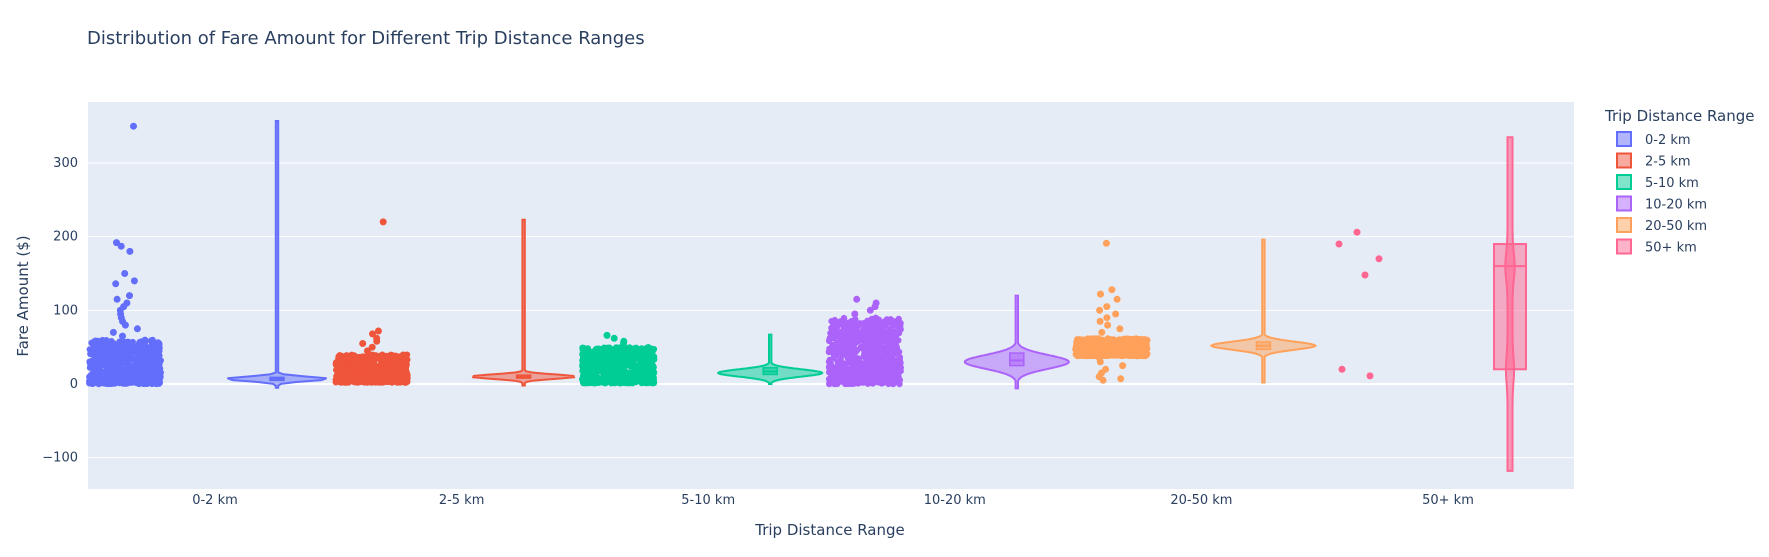 This screenshot has width=1769, height=557. Describe the element at coordinates (1668, 140) in the screenshot. I see `legend-label: 0-2 km` at that location.